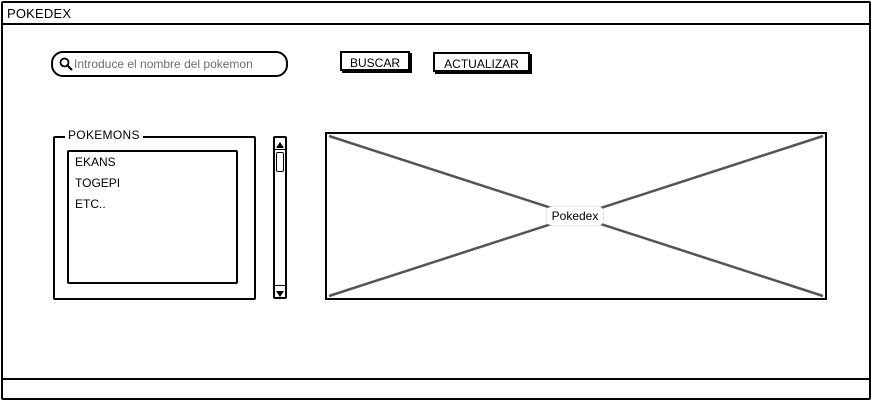 This screenshot has width=871, height=400. What do you see at coordinates (152, 217) in the screenshot?
I see `pokemon-listbox: EKANS TOGEPI ETC..` at bounding box center [152, 217].